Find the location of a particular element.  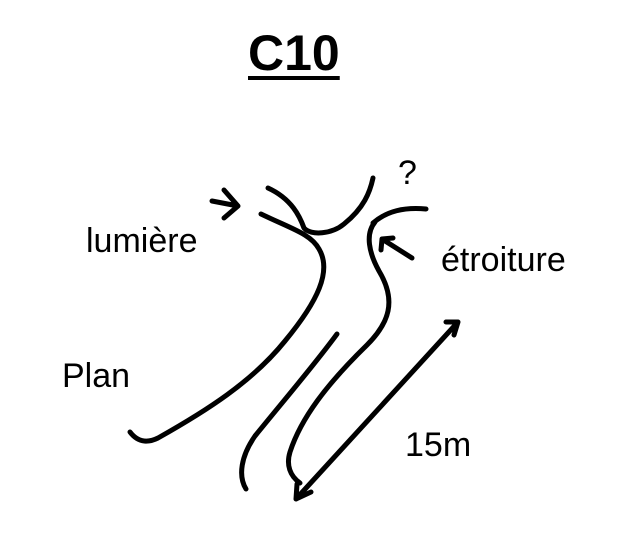

right-passage-wall is located at coordinates (338, 352).